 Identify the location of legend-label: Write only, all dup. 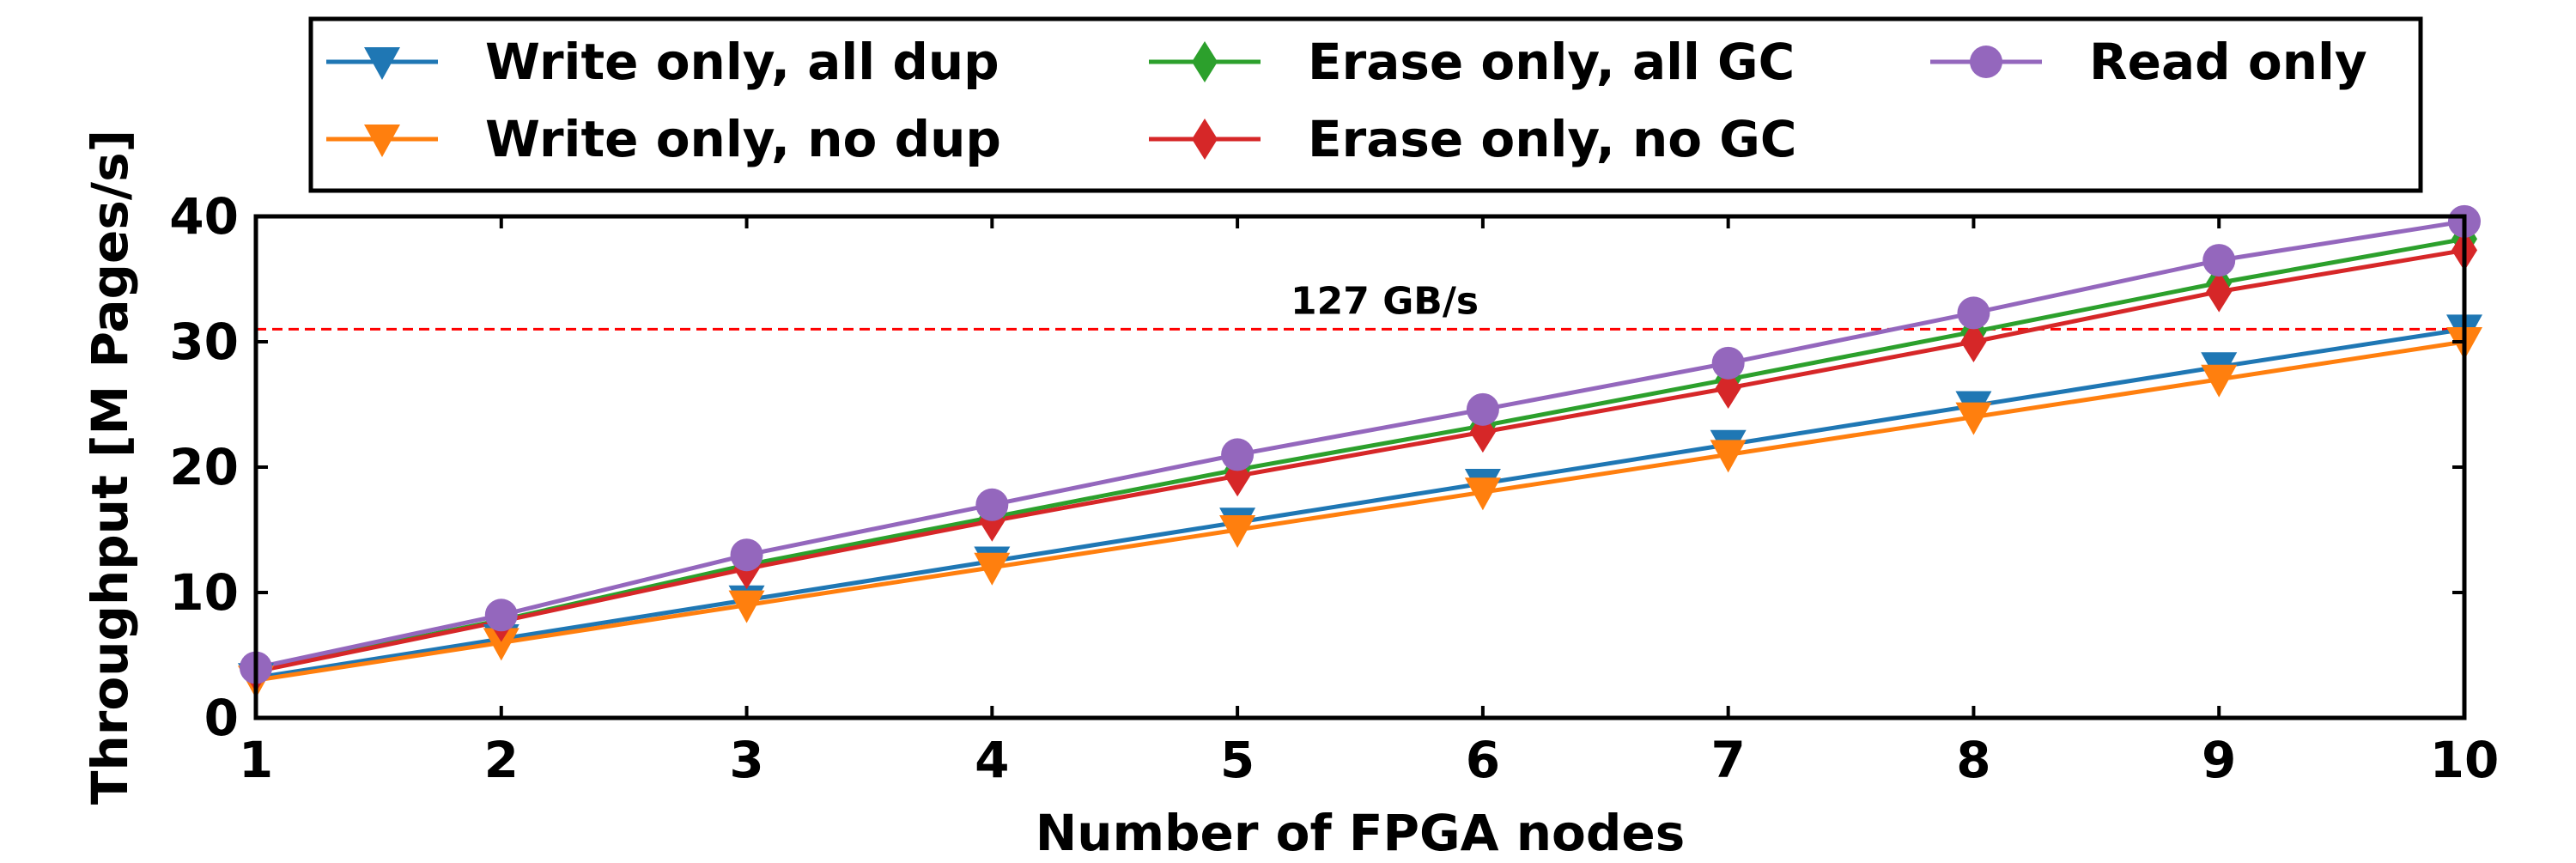
(742, 62).